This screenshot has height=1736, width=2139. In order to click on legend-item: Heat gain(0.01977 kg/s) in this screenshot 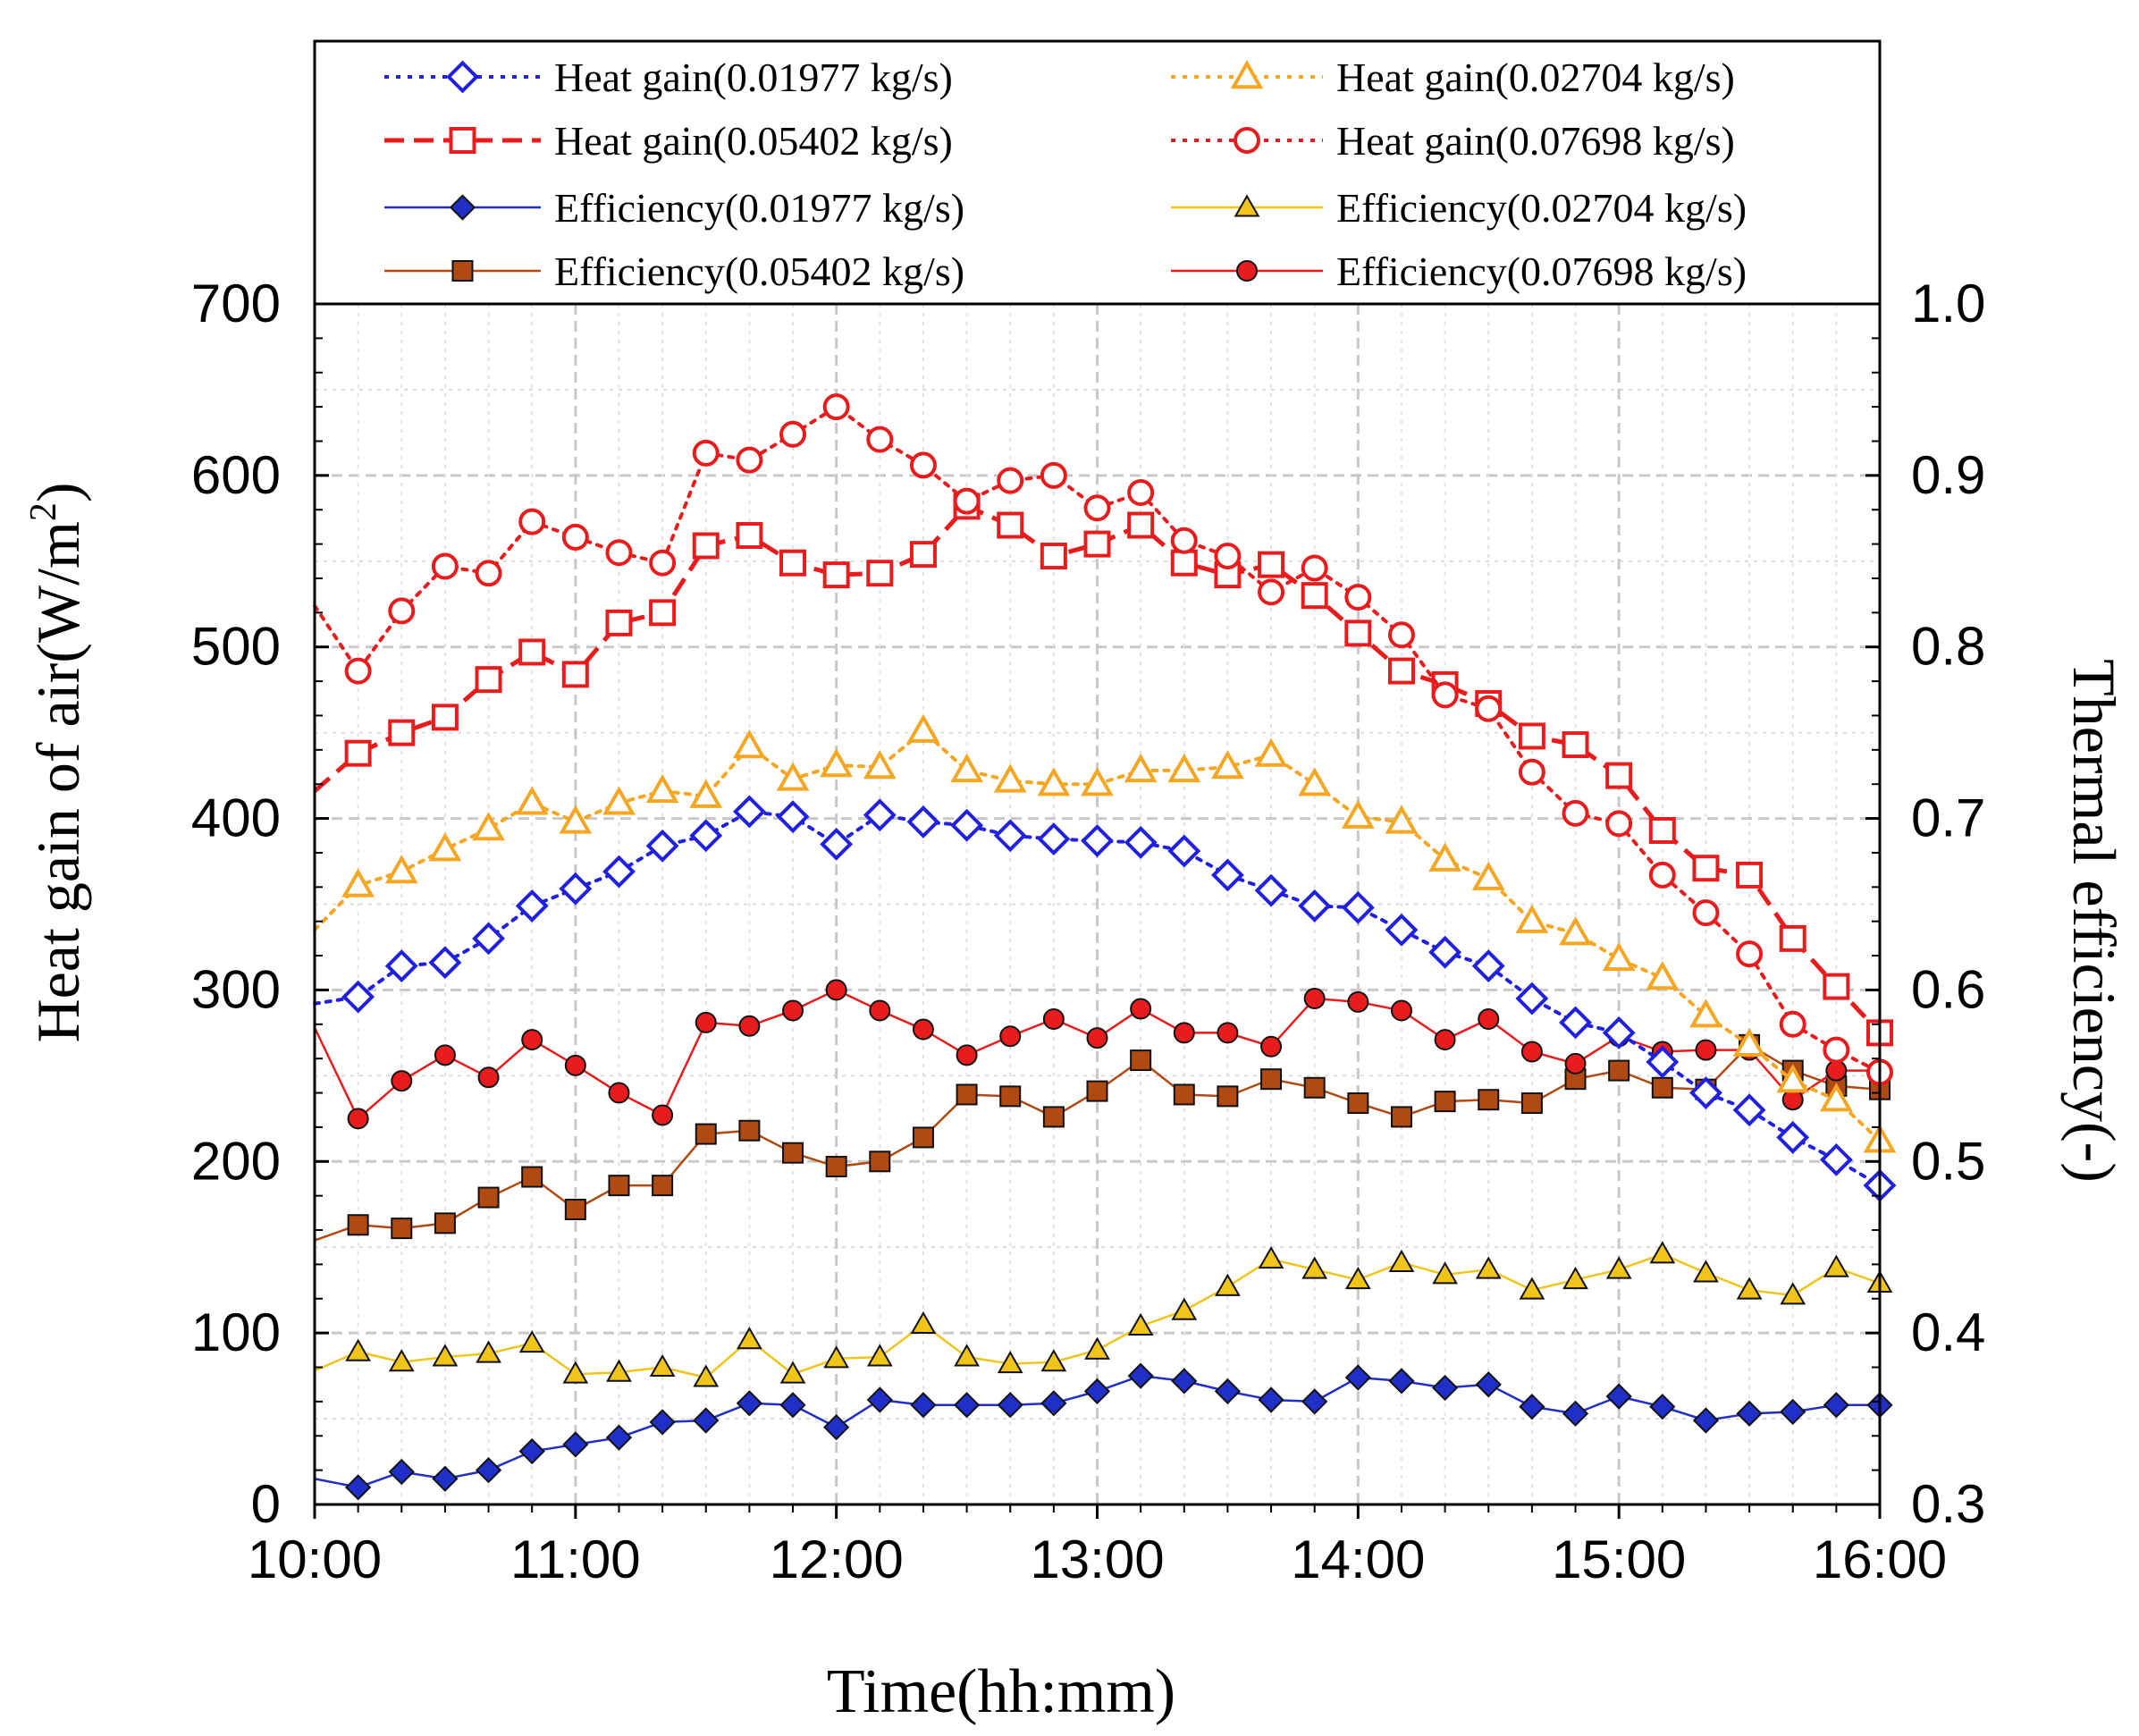, I will do `click(668, 77)`.